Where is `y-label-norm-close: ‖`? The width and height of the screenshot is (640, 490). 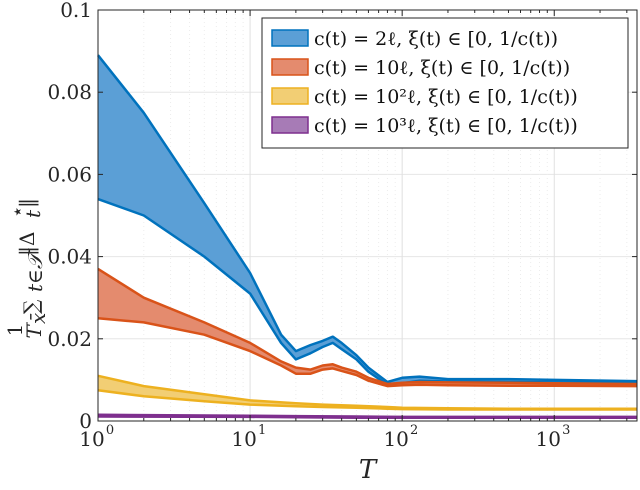 y-label-norm-close: ‖ is located at coordinates (27, 203).